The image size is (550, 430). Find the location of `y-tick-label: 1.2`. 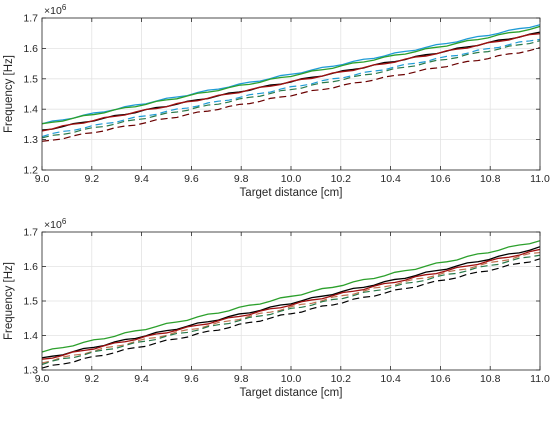

y-tick-label: 1.2 is located at coordinates (30, 171).